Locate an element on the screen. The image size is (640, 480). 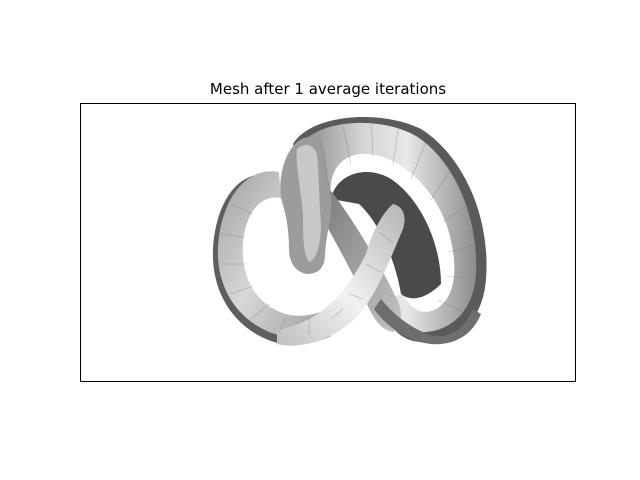
knot-right-loop is located at coordinates (389, 227).